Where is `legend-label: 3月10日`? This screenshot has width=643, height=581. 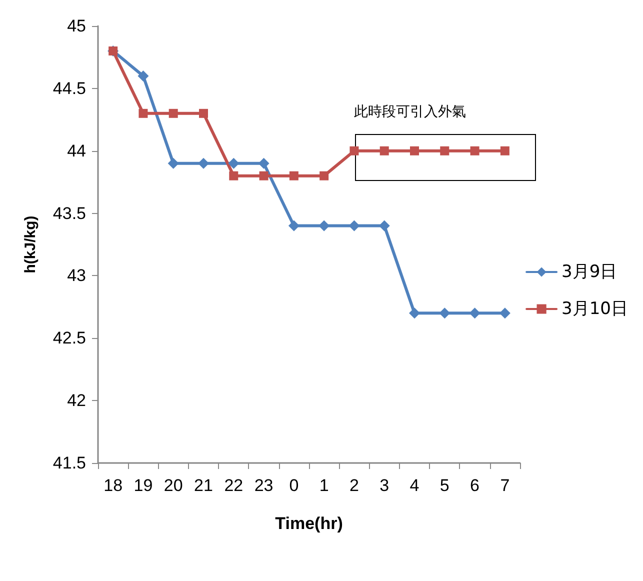
legend-label: 3月10日 is located at coordinates (595, 309).